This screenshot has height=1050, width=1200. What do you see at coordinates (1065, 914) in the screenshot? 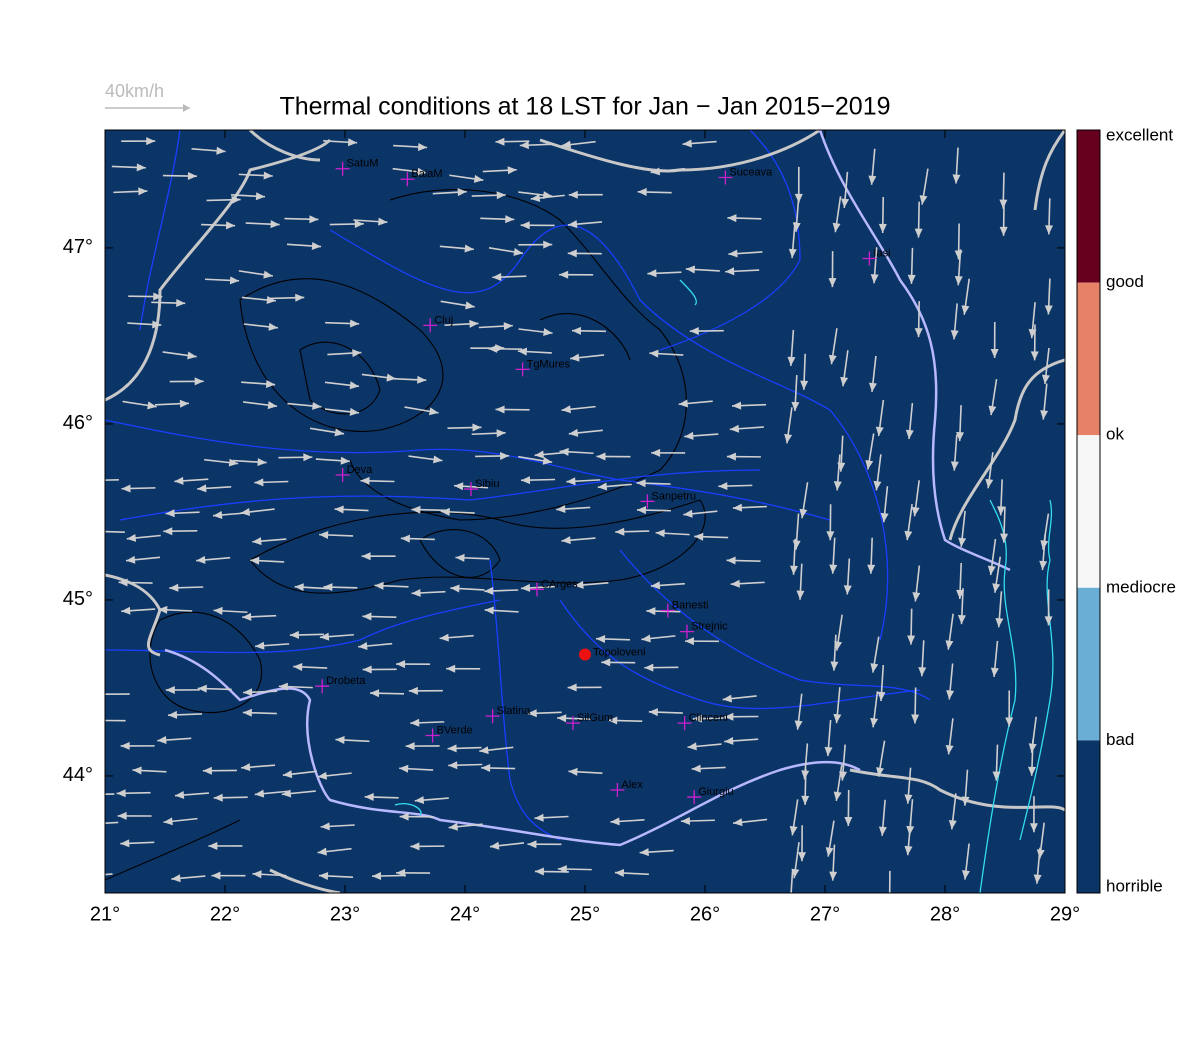
I see `x-tick-label: 29°` at bounding box center [1065, 914].